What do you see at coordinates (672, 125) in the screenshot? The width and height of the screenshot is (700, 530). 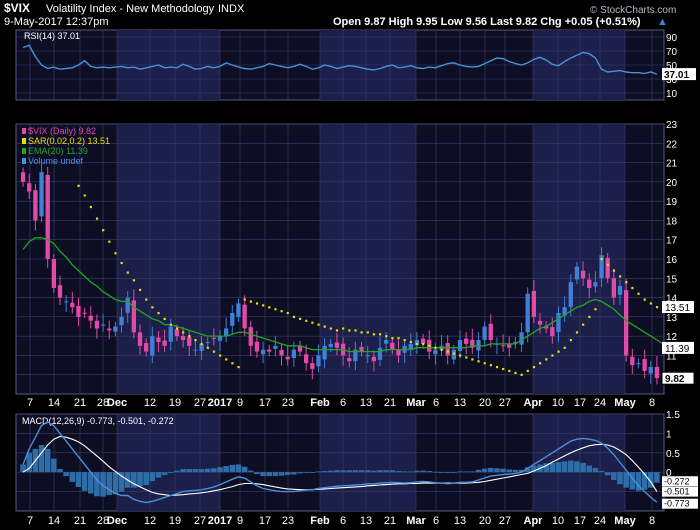 I see `y-tick-label: 23` at bounding box center [672, 125].